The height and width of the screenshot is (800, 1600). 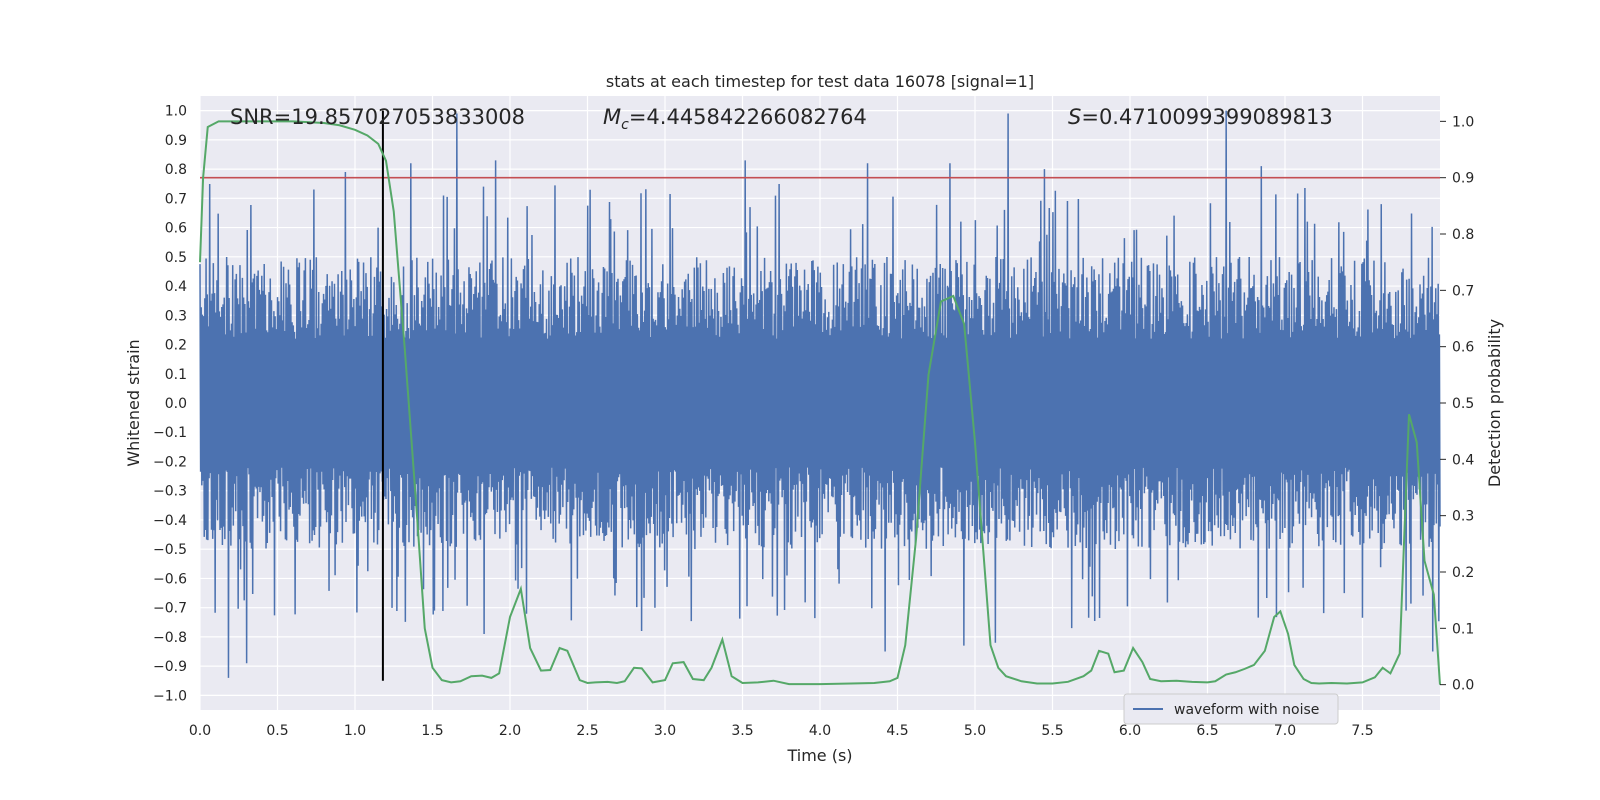 What do you see at coordinates (377, 117) in the screenshot?
I see `snr-annotation: SNR=19.857027053833008` at bounding box center [377, 117].